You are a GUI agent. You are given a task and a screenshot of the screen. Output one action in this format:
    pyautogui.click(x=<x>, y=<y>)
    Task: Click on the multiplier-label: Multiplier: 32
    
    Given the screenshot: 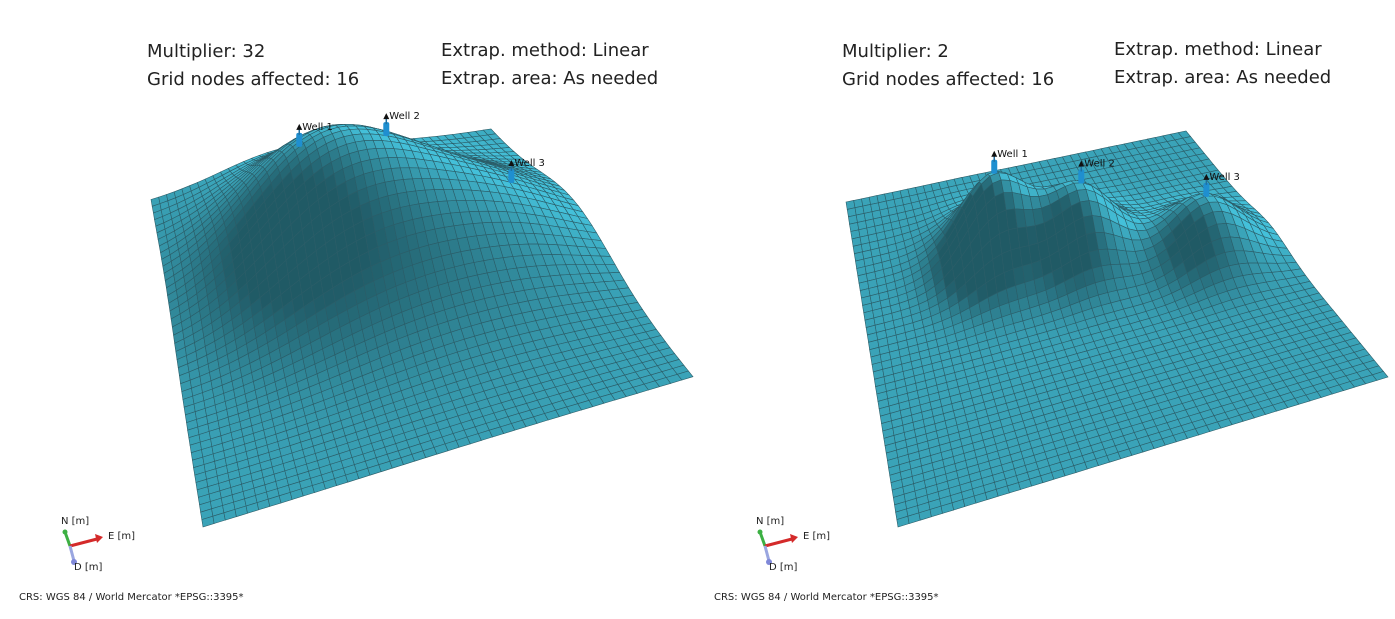 What is the action you would take?
    pyautogui.click(x=206, y=51)
    